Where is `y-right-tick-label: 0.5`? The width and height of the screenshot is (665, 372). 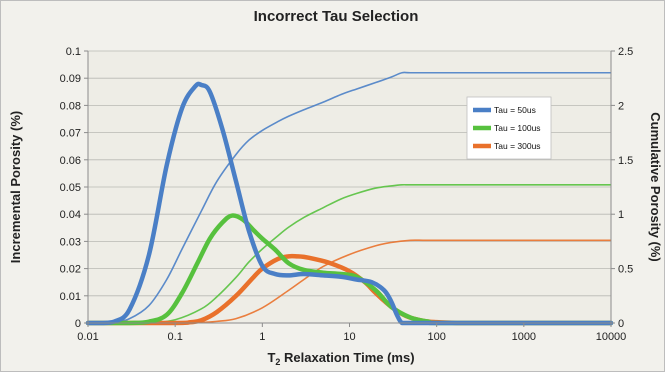 y-right-tick-label: 0.5 is located at coordinates (625, 270).